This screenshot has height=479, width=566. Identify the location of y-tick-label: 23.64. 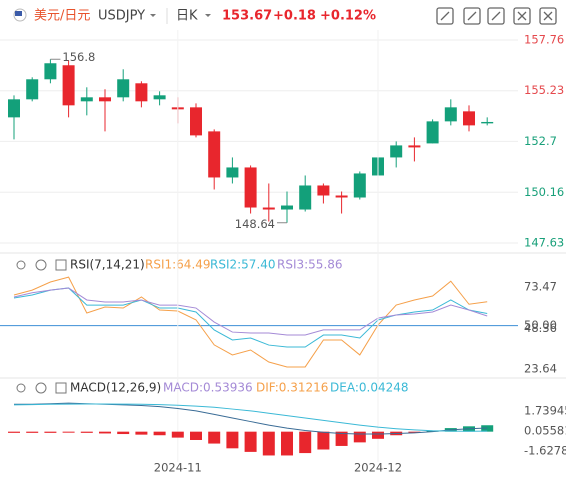
(540, 369).